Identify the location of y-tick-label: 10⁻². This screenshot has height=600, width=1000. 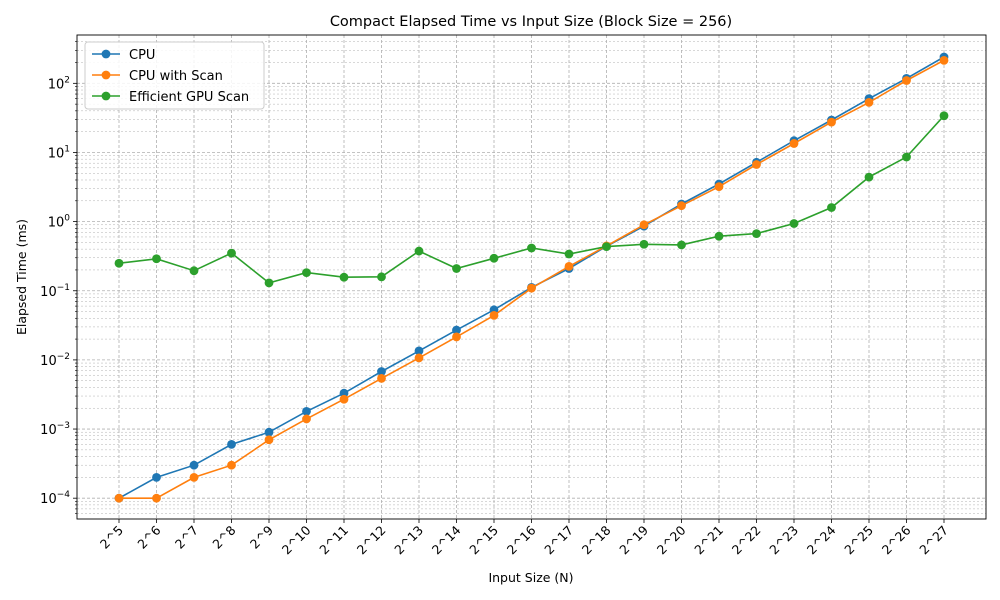
(55, 360).